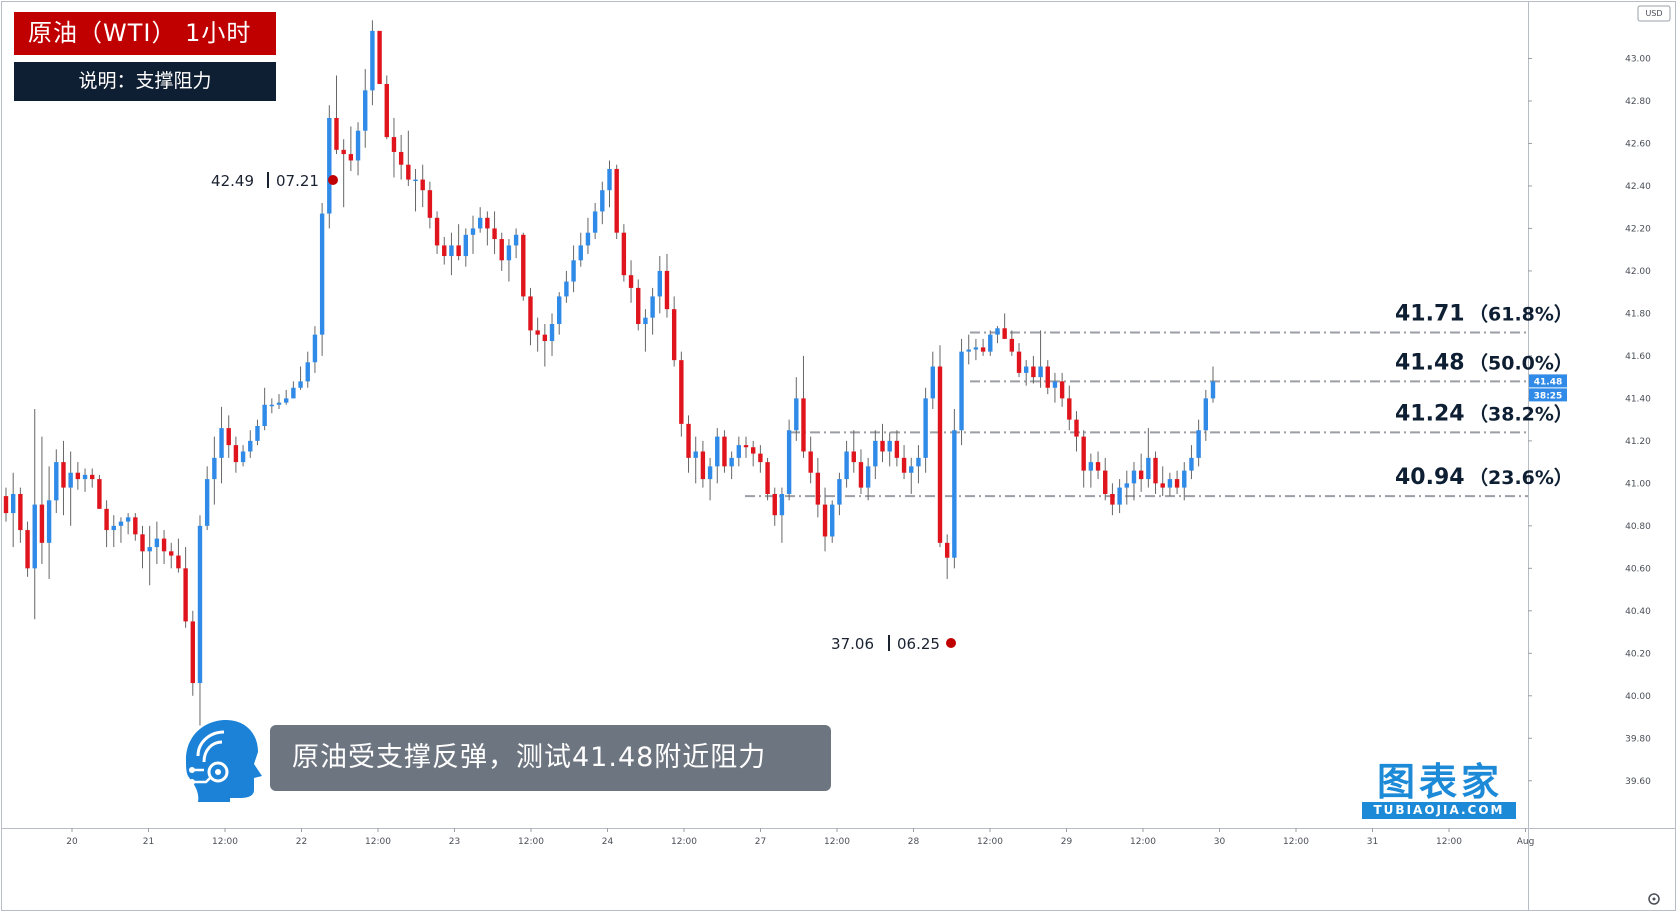  What do you see at coordinates (72, 842) in the screenshot?
I see `time-tick-label: 20` at bounding box center [72, 842].